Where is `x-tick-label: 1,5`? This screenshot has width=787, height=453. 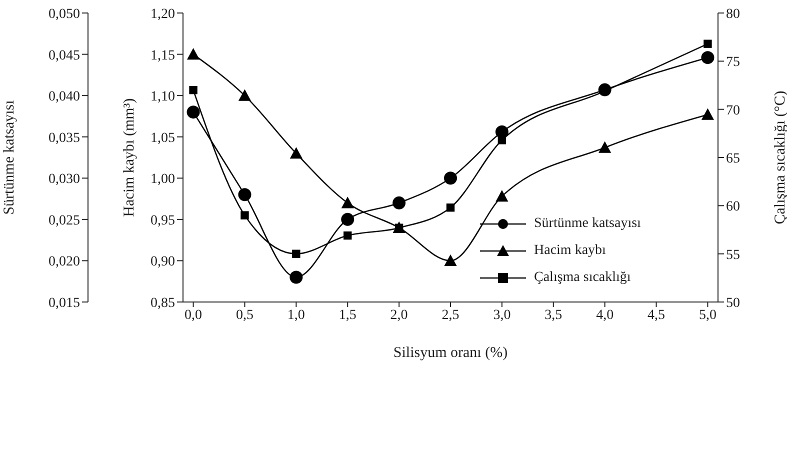
x-tick-label: 1,5 is located at coordinates (347, 315).